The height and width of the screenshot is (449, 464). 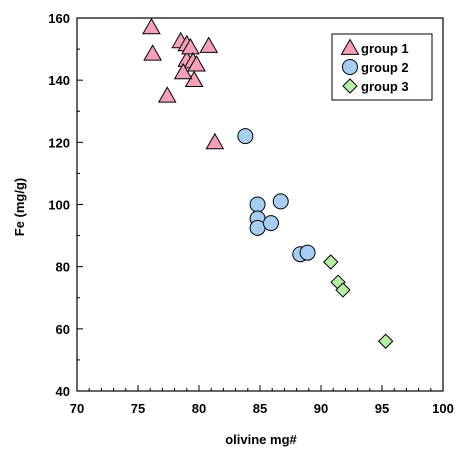 I want to click on legend-label: group 3, so click(x=385, y=86).